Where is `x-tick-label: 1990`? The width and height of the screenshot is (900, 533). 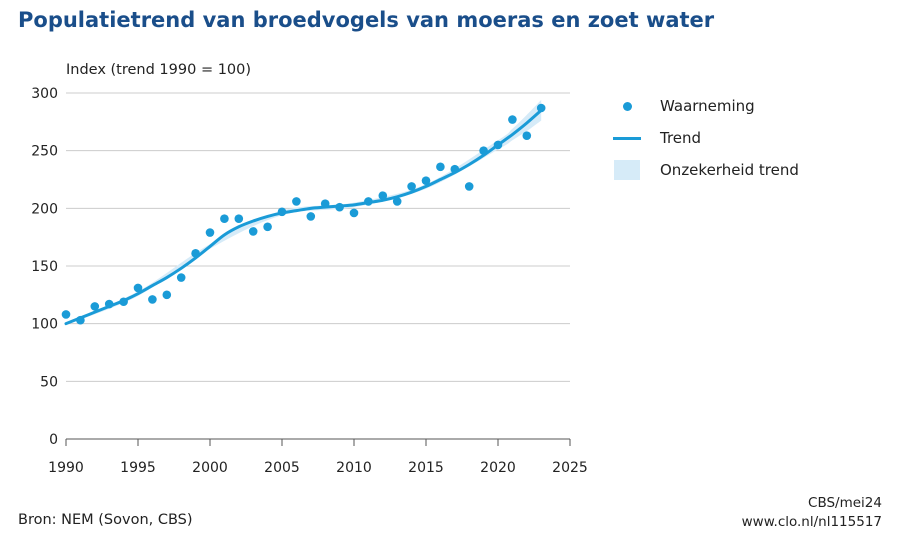 x-tick-label: 1990 is located at coordinates (66, 468).